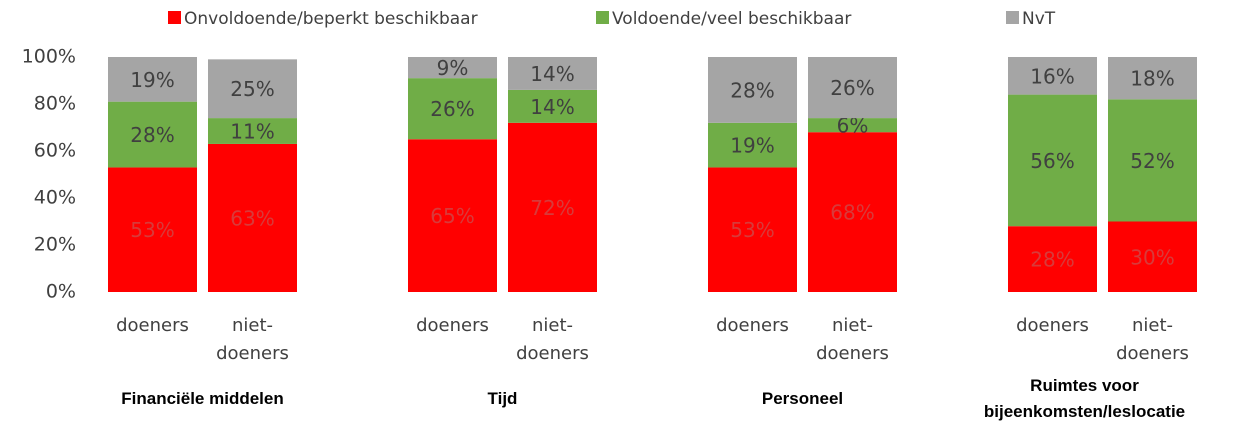 The width and height of the screenshot is (1233, 427). I want to click on data-label: 56%, so click(1052, 161).